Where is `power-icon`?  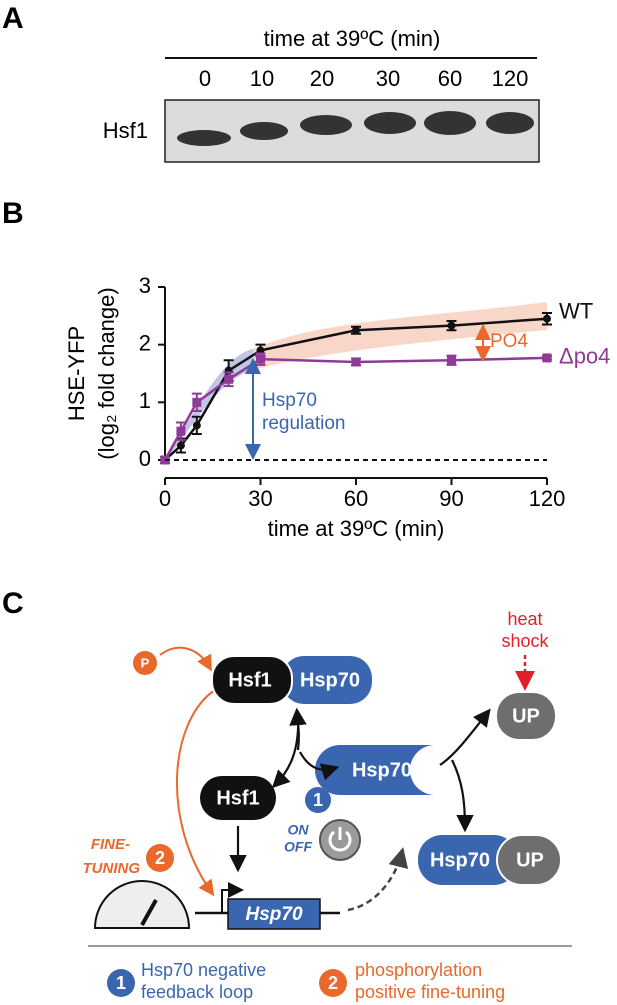
power-icon is located at coordinates (340, 841).